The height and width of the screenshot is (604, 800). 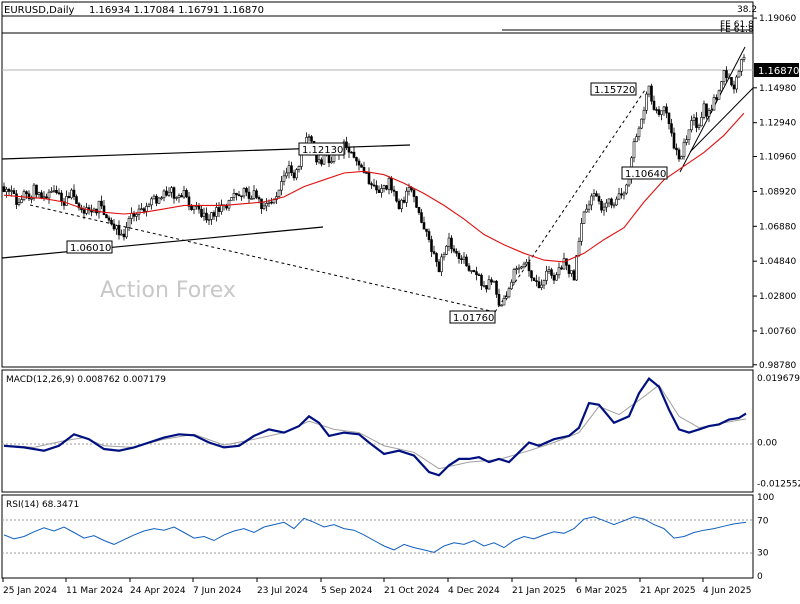 I want to click on swing-label-1-12130: 1.12130, so click(x=321, y=149).